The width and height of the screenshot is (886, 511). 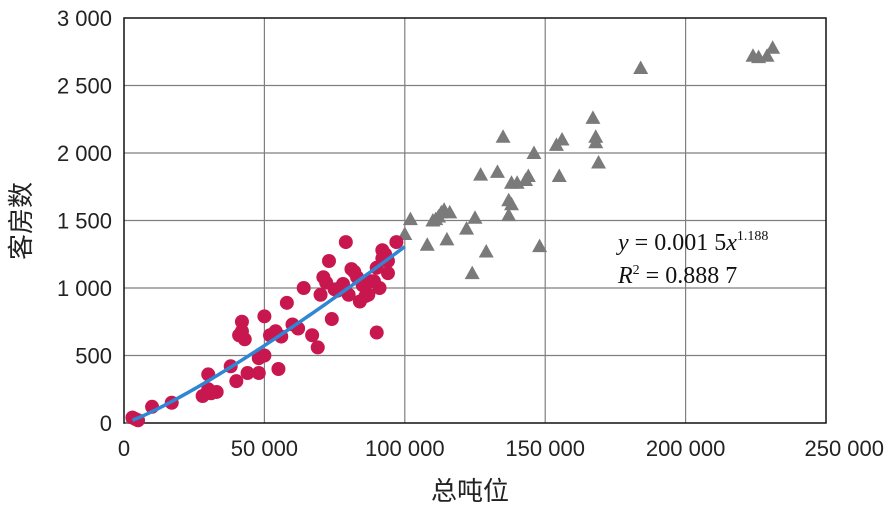 What do you see at coordinates (545, 448) in the screenshot?
I see `x-tick-label: 150 000` at bounding box center [545, 448].